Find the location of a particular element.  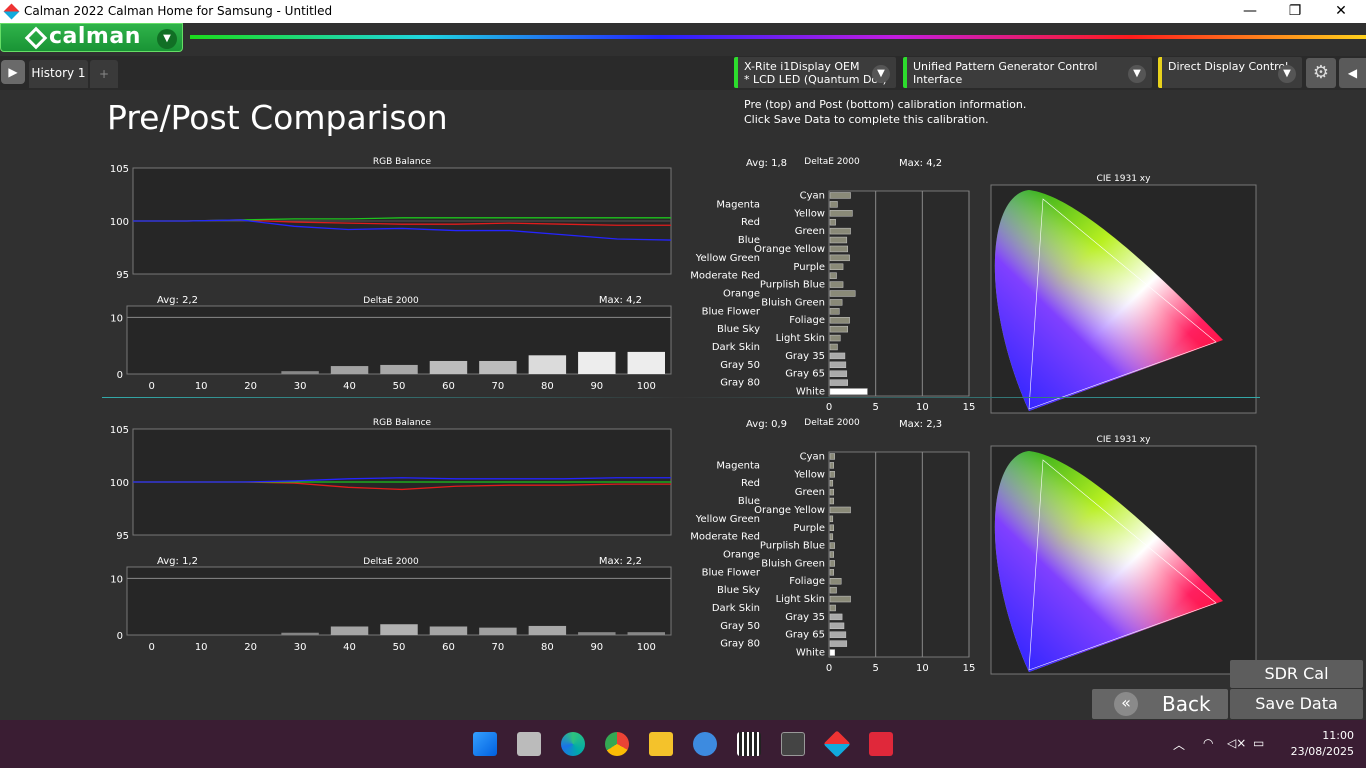

system-clock: 11:00 23/08/2025 is located at coordinates (1322, 744).